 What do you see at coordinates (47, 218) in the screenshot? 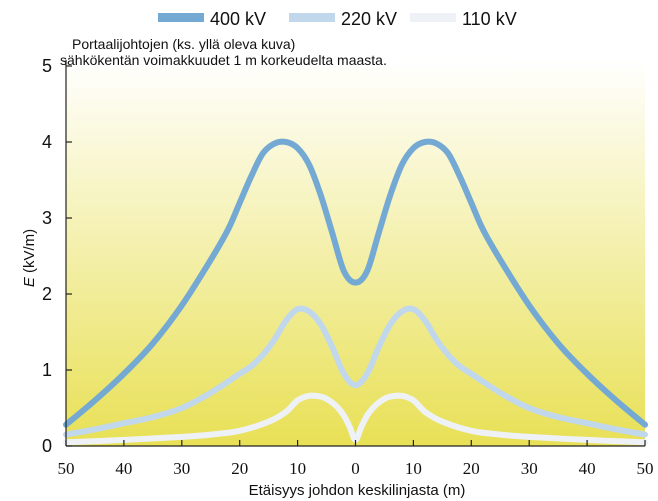
I see `y-tick-label: 3` at bounding box center [47, 218].